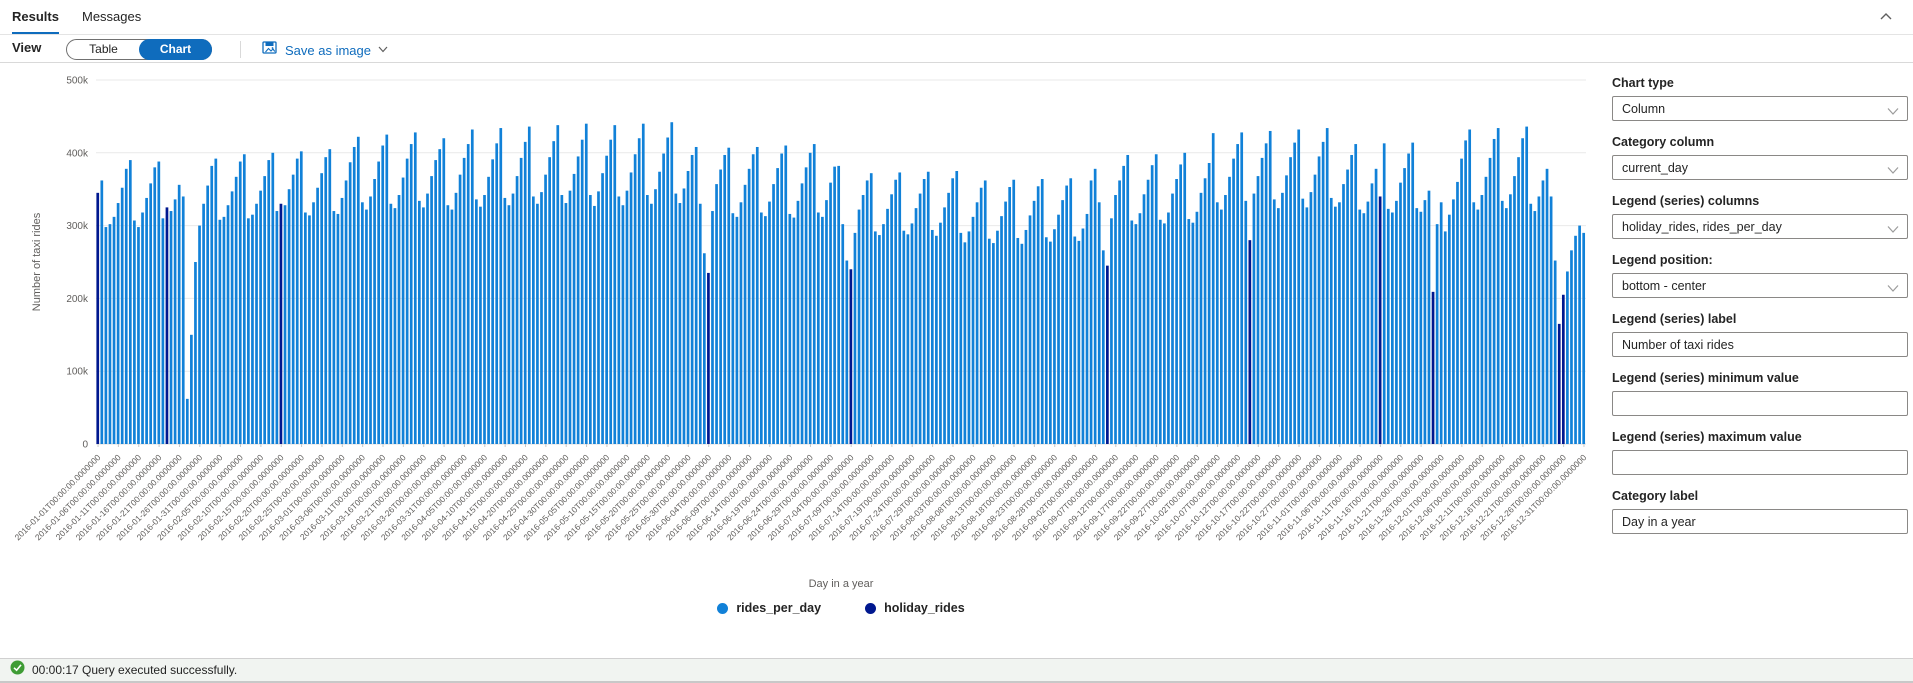 The image size is (1913, 683). Describe the element at coordinates (112, 16) in the screenshot. I see `tab-messages: Messages` at that location.